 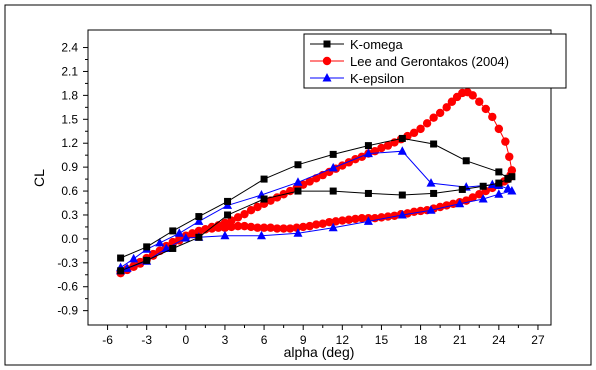 What do you see at coordinates (460, 340) in the screenshot?
I see `x-tick-label: 21` at bounding box center [460, 340].